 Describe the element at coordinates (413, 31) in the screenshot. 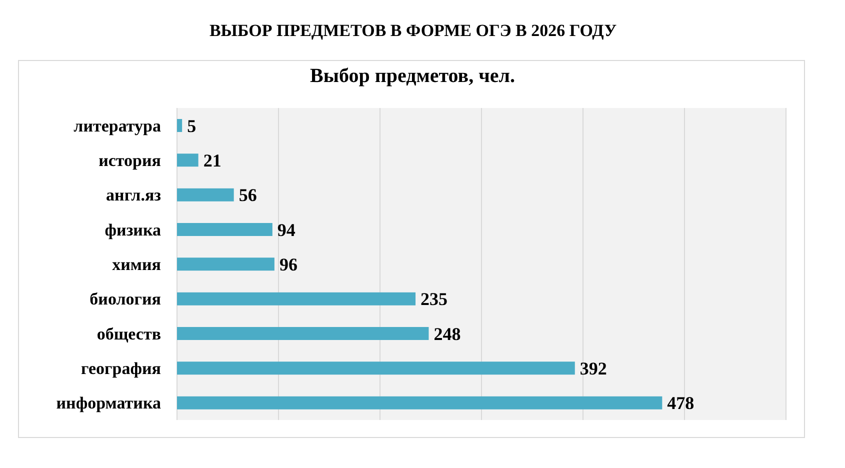

I see `chart-title: ВЫБОР ПРЕДМЕТОВ В ФОРМЕ ОГЭ В 2026 ГОДУ` at that location.